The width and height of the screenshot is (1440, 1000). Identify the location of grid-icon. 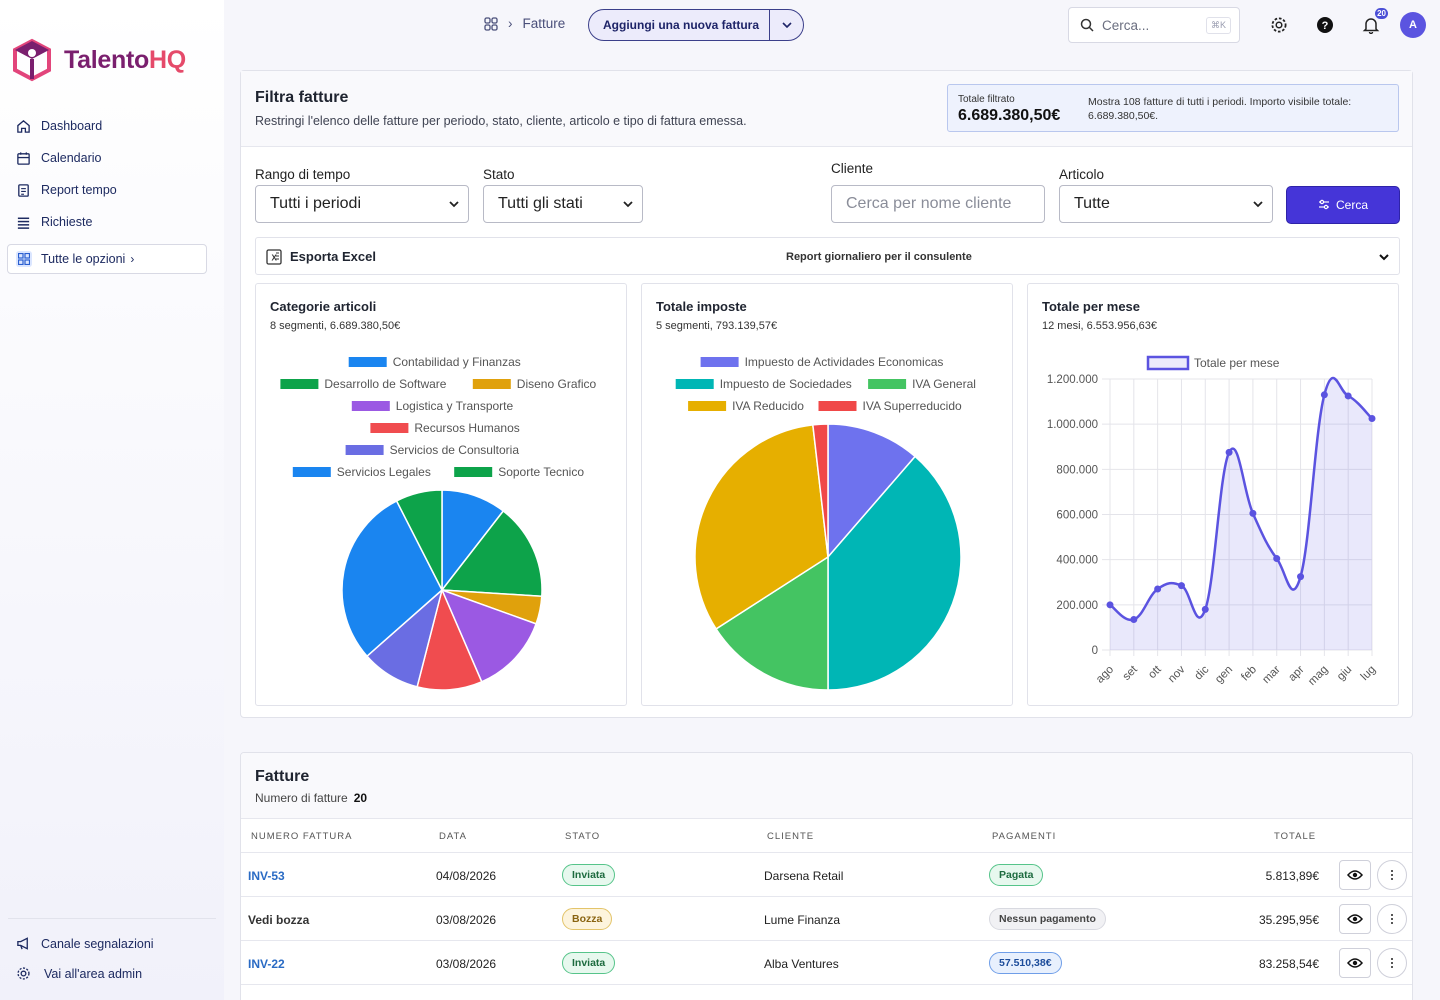
(491, 23).